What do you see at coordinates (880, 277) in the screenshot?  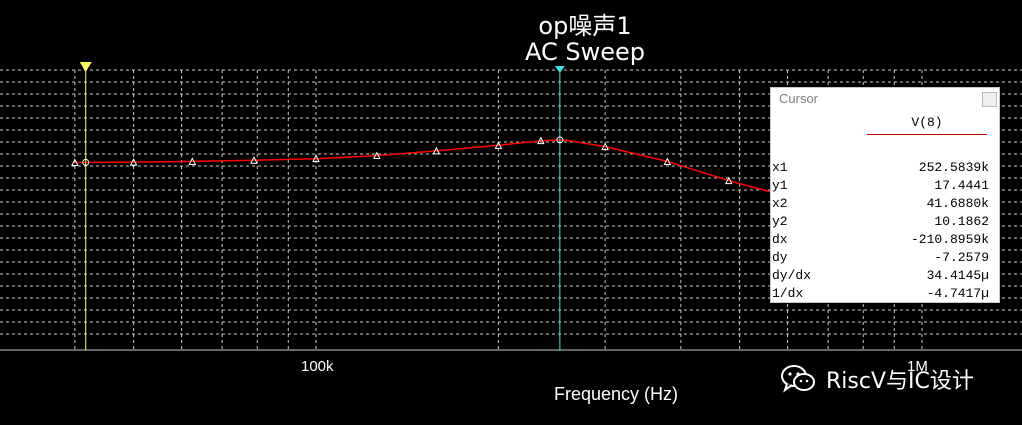 I see `cursor-row-dydx: dy/dx 34.4145µ` at bounding box center [880, 277].